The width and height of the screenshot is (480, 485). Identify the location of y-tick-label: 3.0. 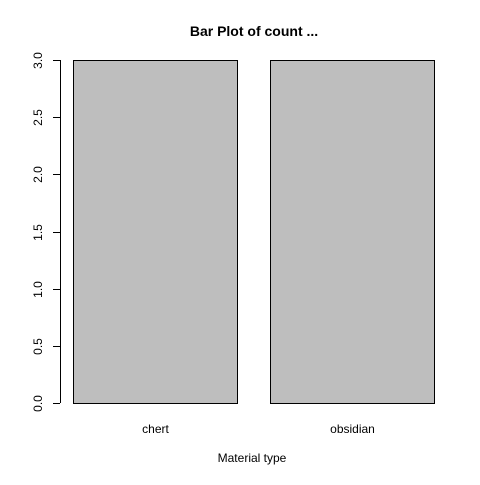
(38, 60).